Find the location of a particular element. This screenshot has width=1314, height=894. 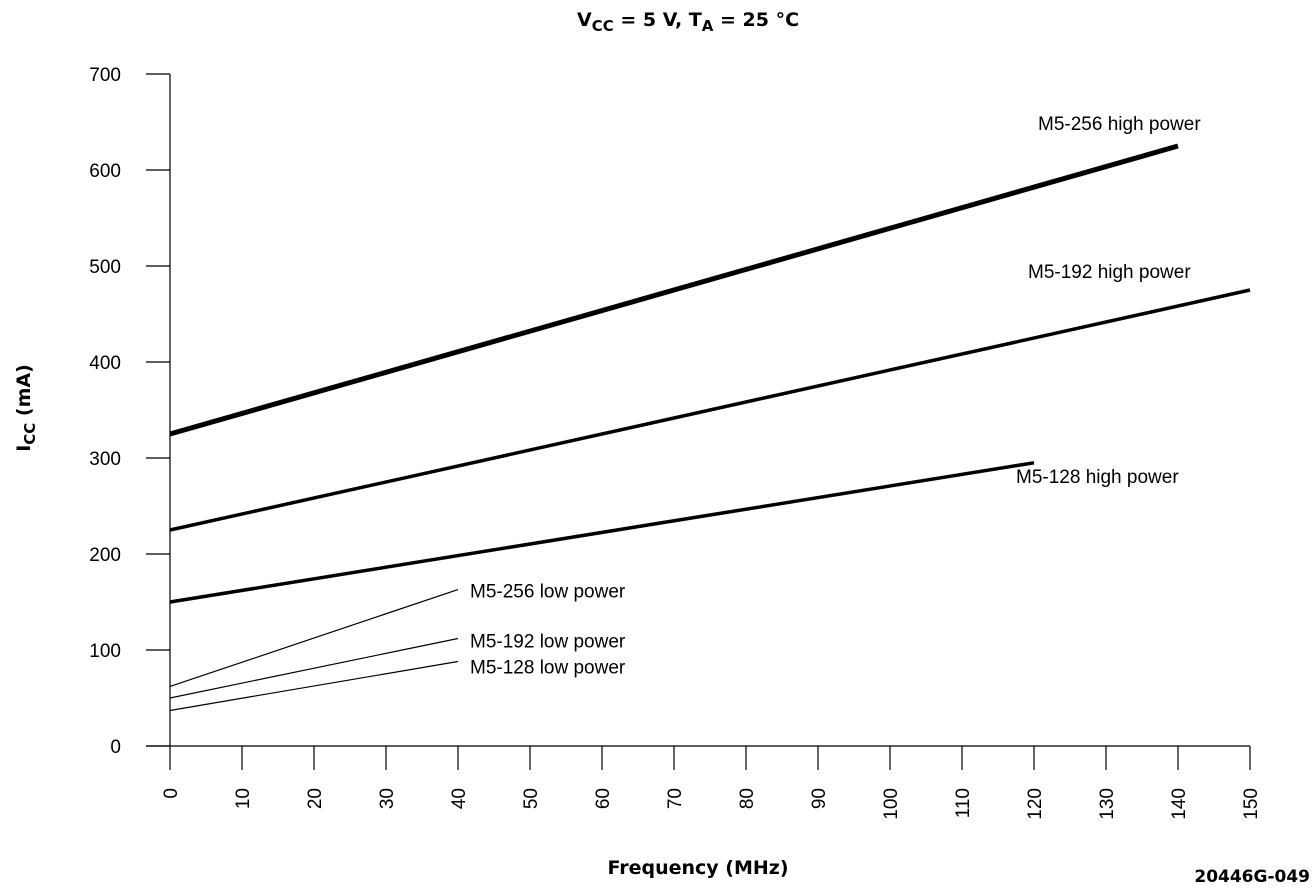

series-label: M5-192 high power is located at coordinates (1109, 272).